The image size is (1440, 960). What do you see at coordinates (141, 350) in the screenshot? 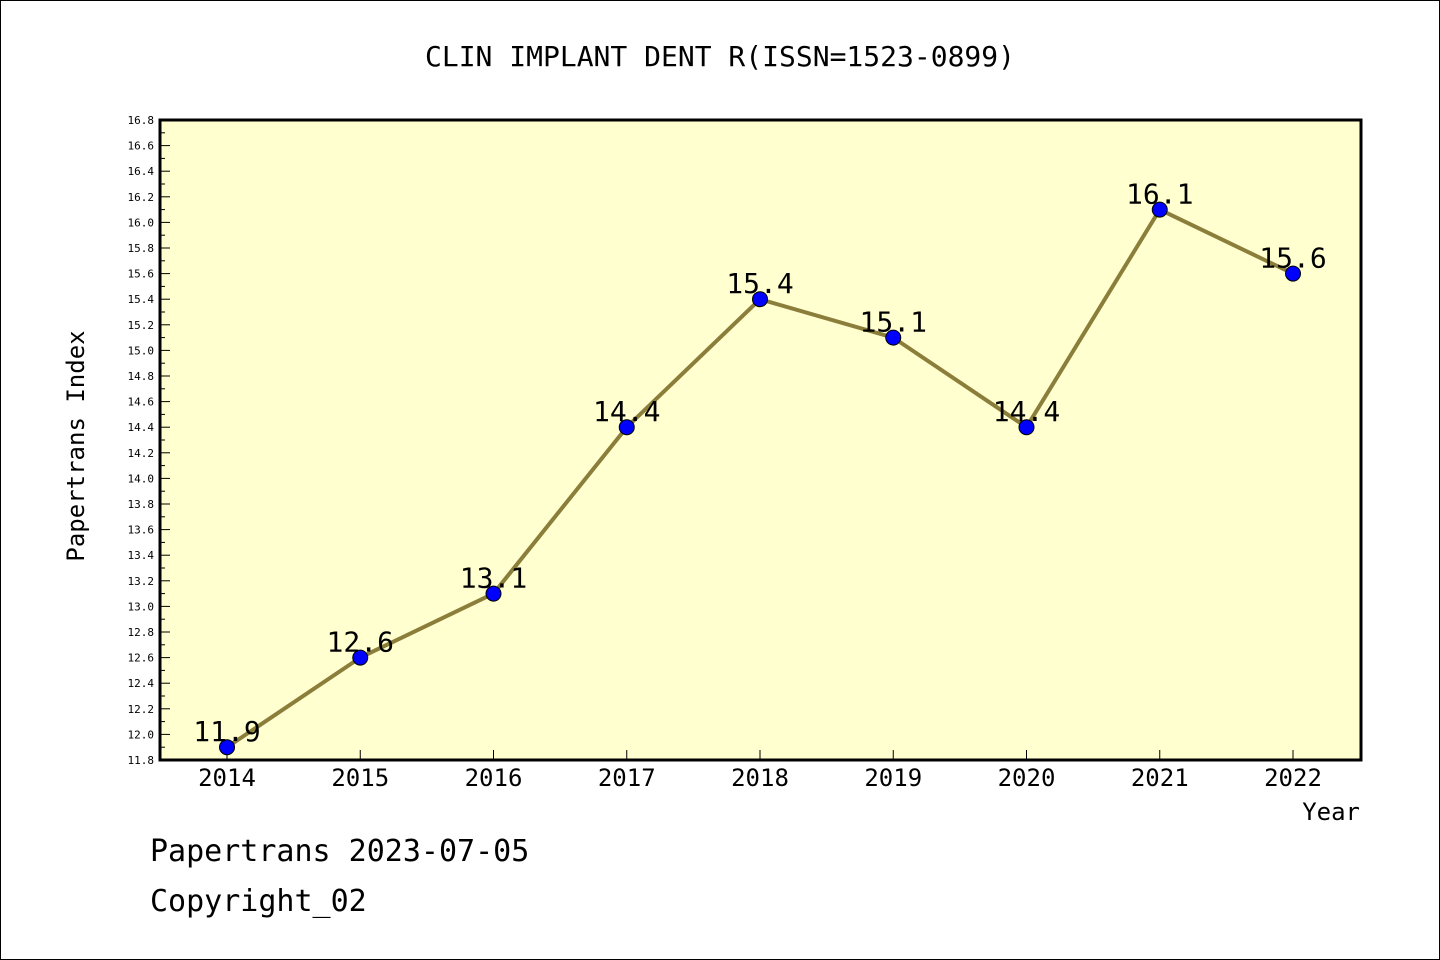
I see `y-tick-label: 15.0` at bounding box center [141, 350].